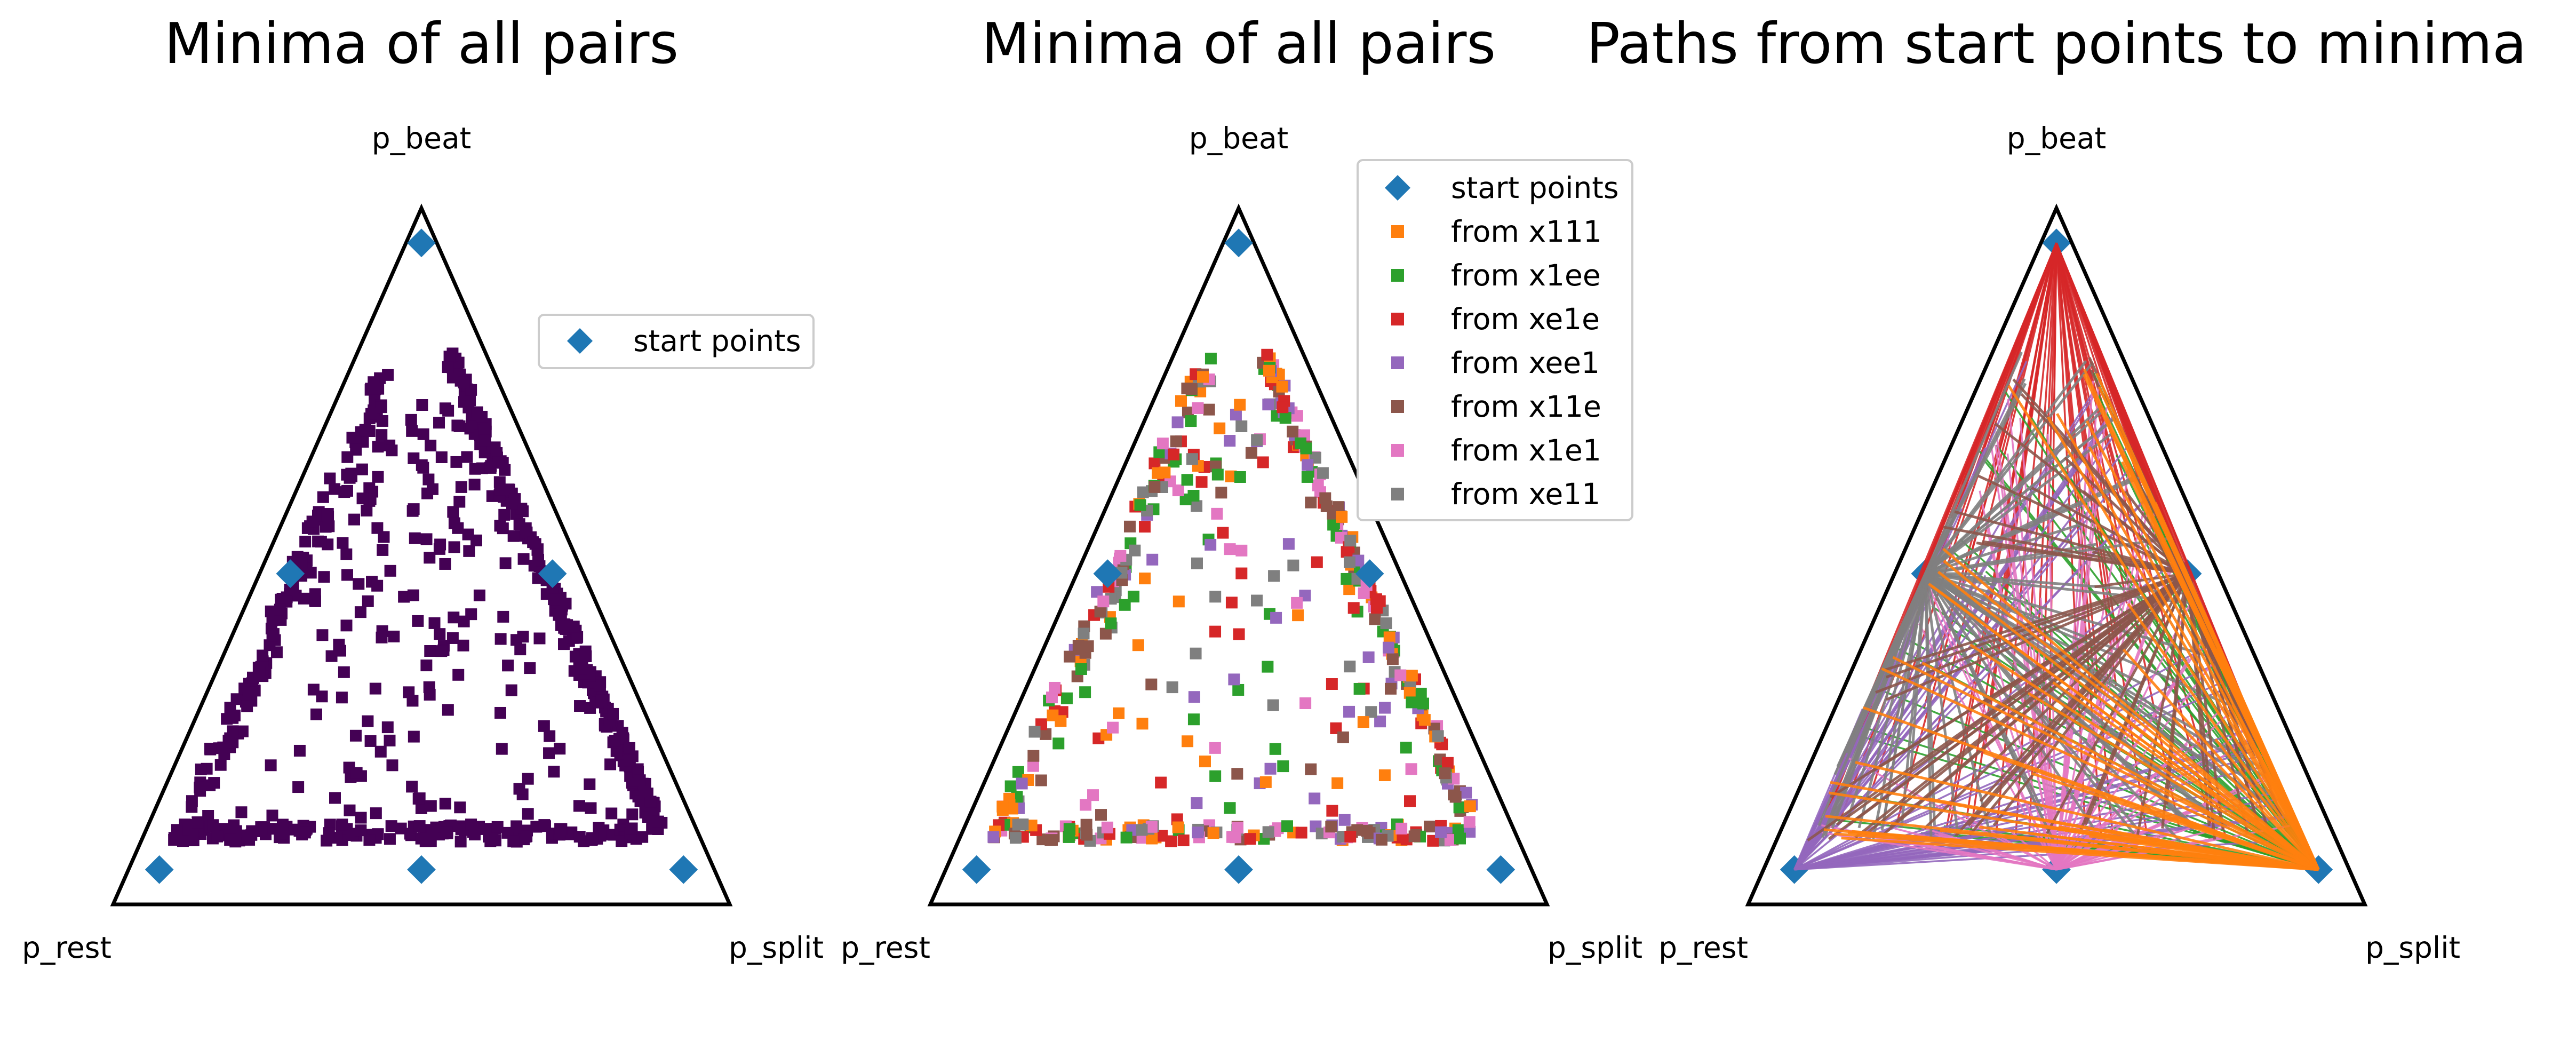  What do you see at coordinates (1703, 948) in the screenshot?
I see `panel-3-left-label: p_rest` at bounding box center [1703, 948].